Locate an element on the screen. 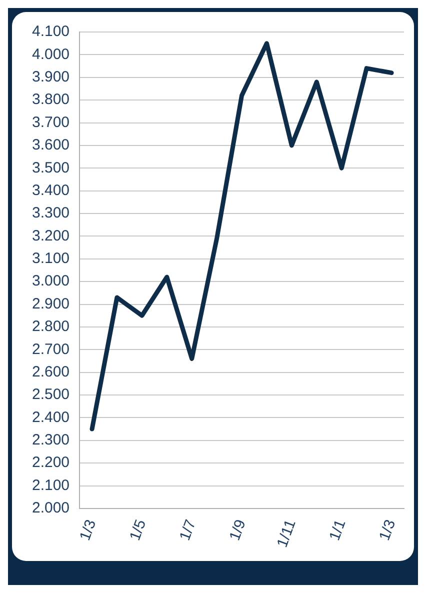  y-tick-label: 2.800 is located at coordinates (51, 327).